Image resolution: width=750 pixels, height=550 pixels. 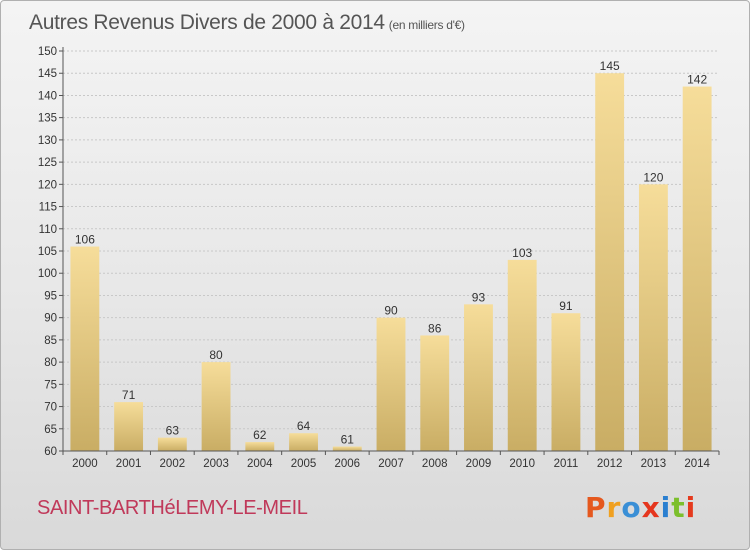 What do you see at coordinates (50, 319) in the screenshot?
I see `y-tick-label: 90` at bounding box center [50, 319].